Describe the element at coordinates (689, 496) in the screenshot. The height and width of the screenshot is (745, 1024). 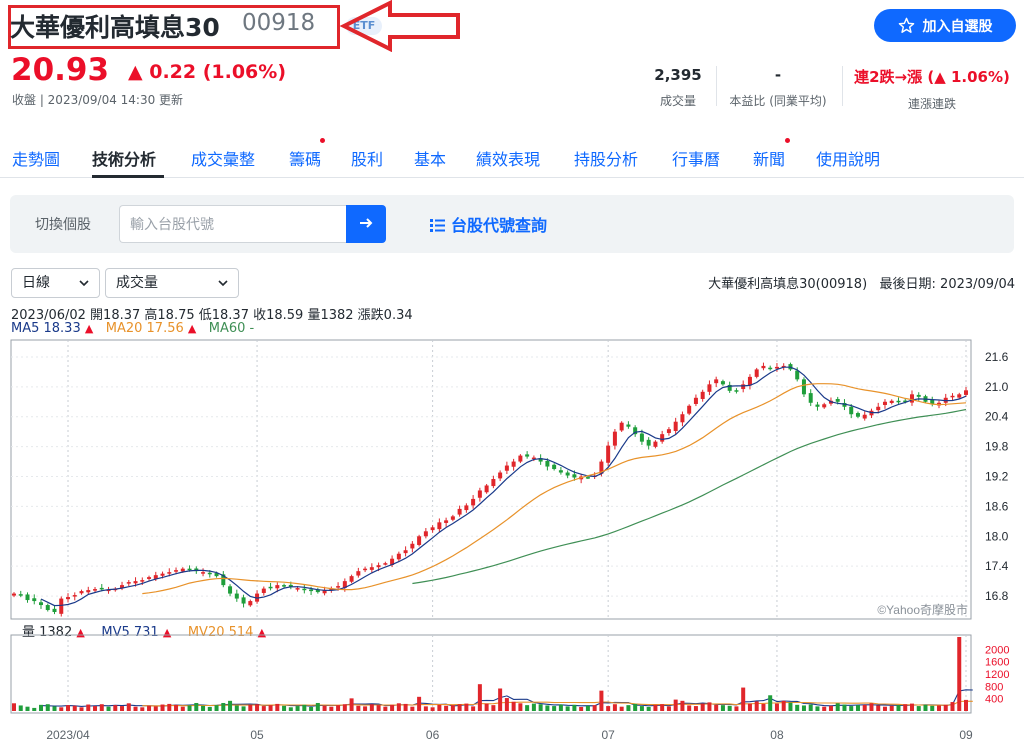
I see `ma60-line` at that location.